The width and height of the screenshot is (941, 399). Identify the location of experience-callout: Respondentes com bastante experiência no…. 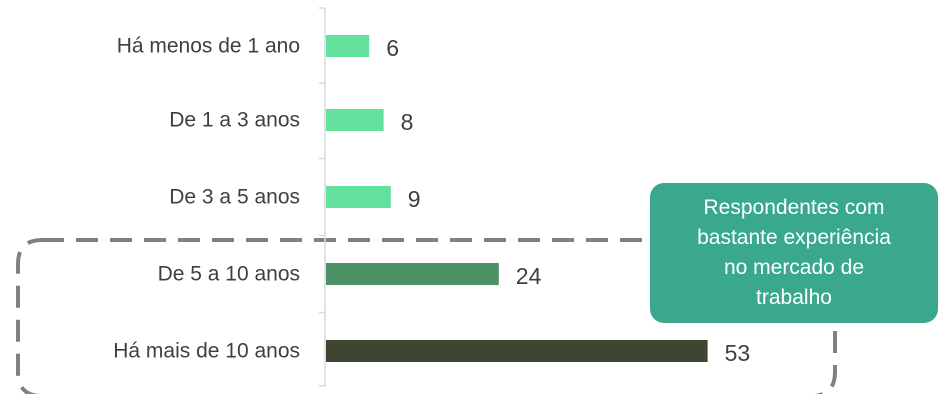
(794, 253).